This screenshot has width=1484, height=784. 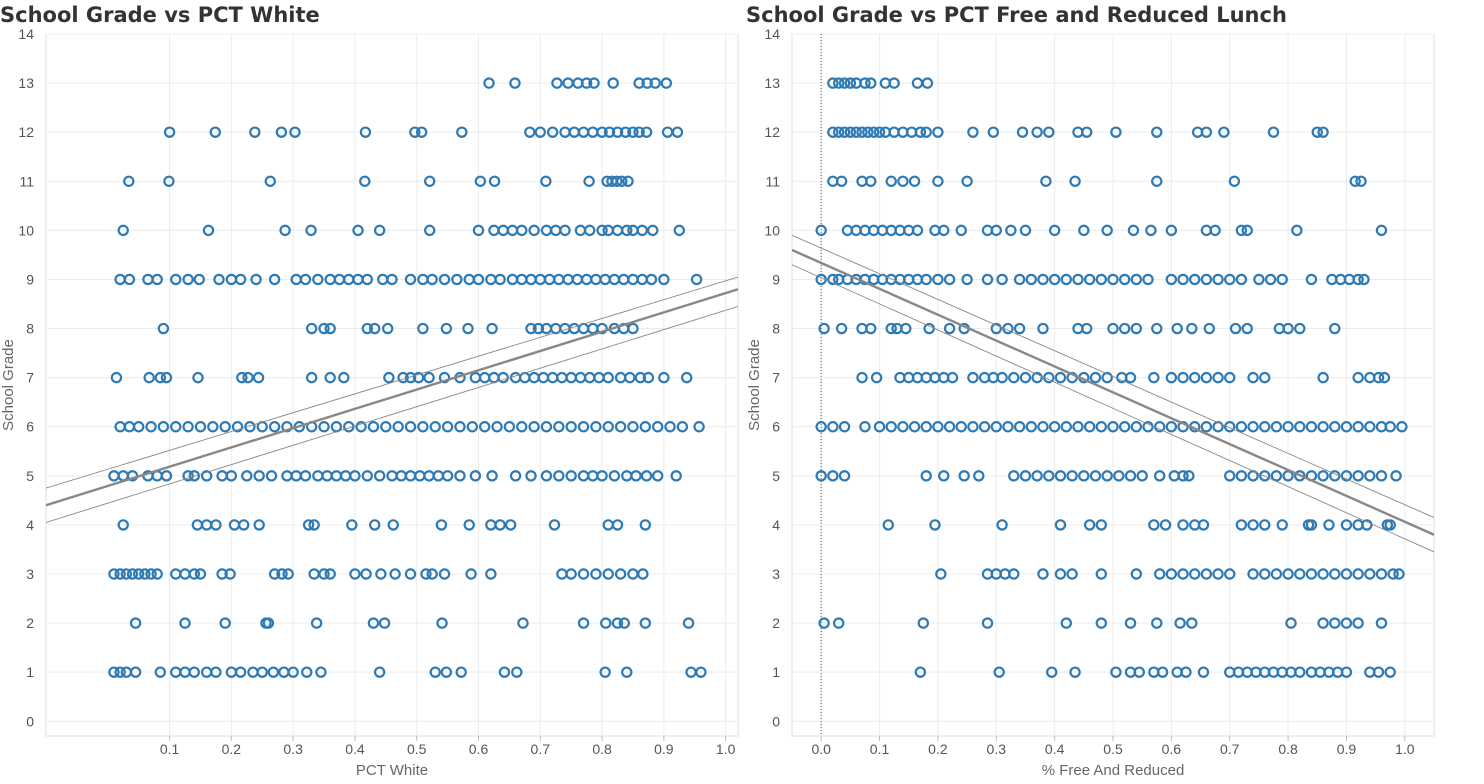 I want to click on y-tick-label: 11, so click(x=772, y=181).